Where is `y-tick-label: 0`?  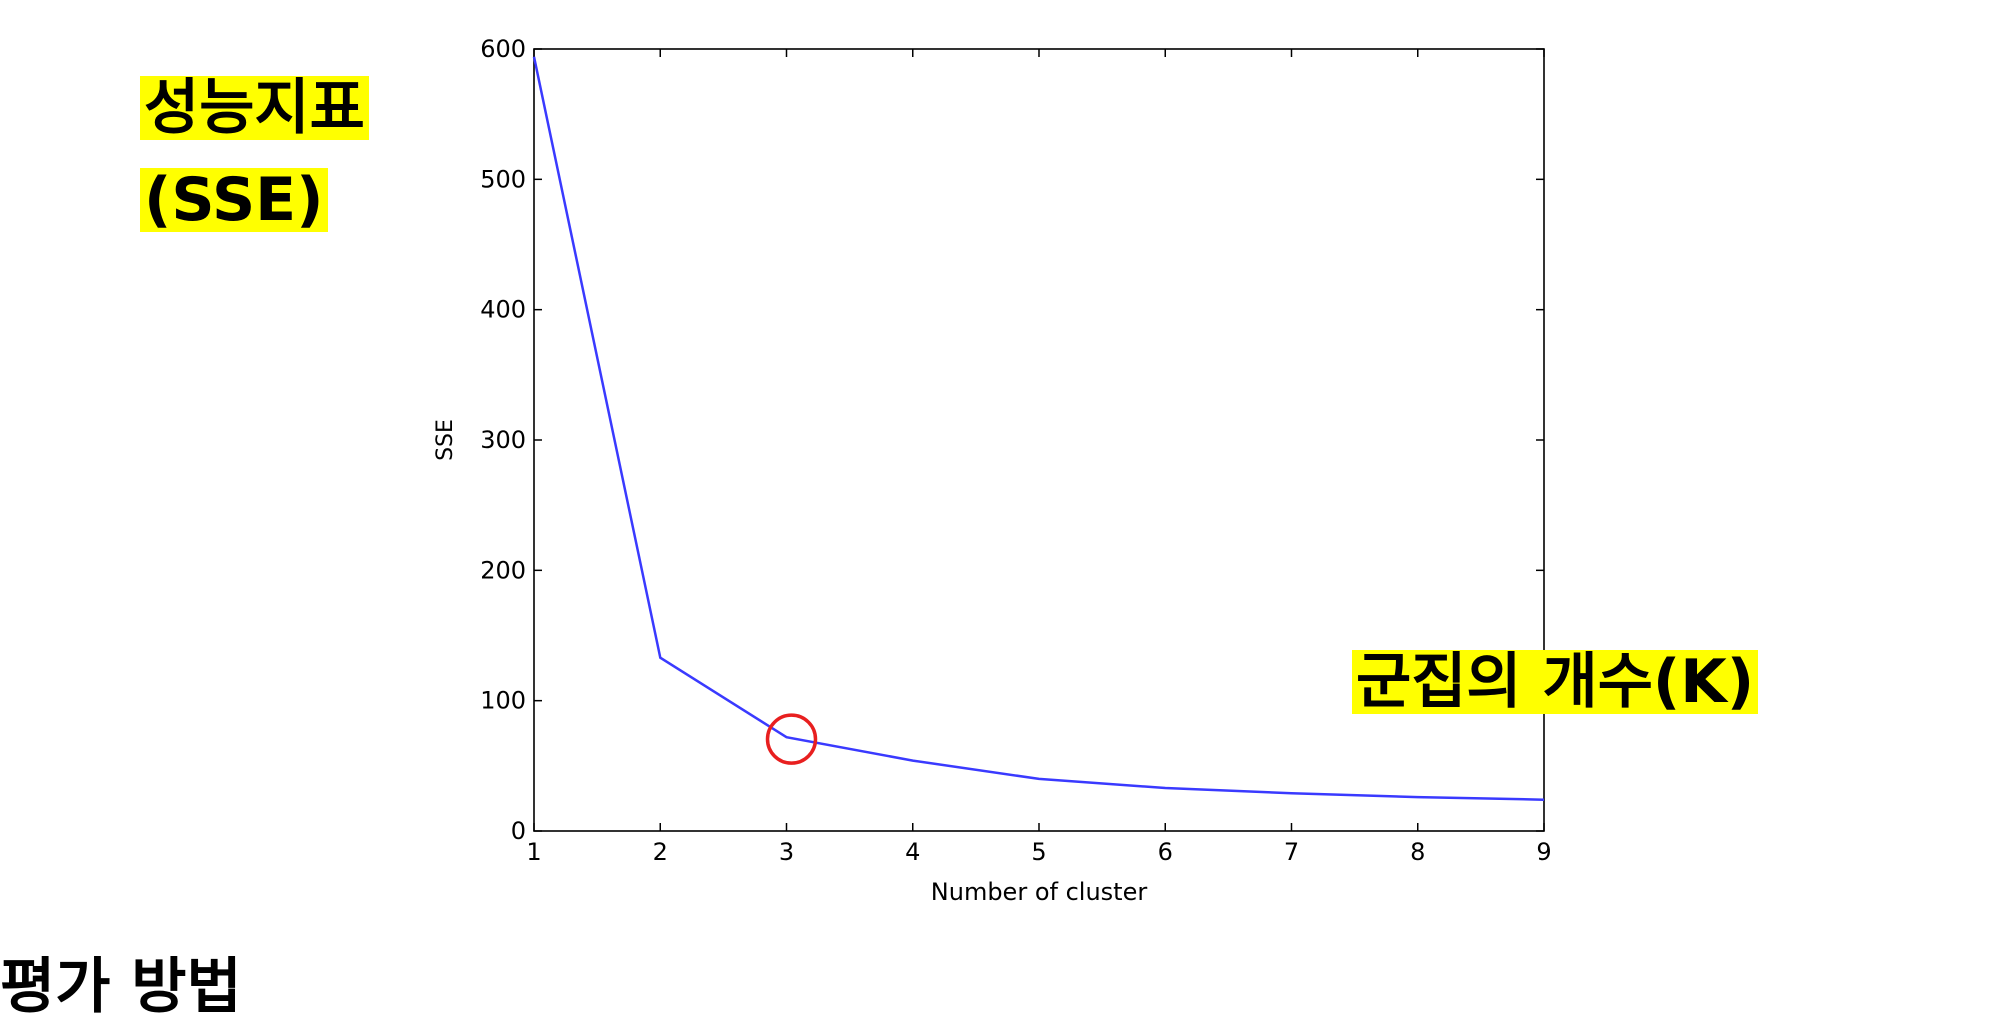
y-tick-label: 0 is located at coordinates (518, 831).